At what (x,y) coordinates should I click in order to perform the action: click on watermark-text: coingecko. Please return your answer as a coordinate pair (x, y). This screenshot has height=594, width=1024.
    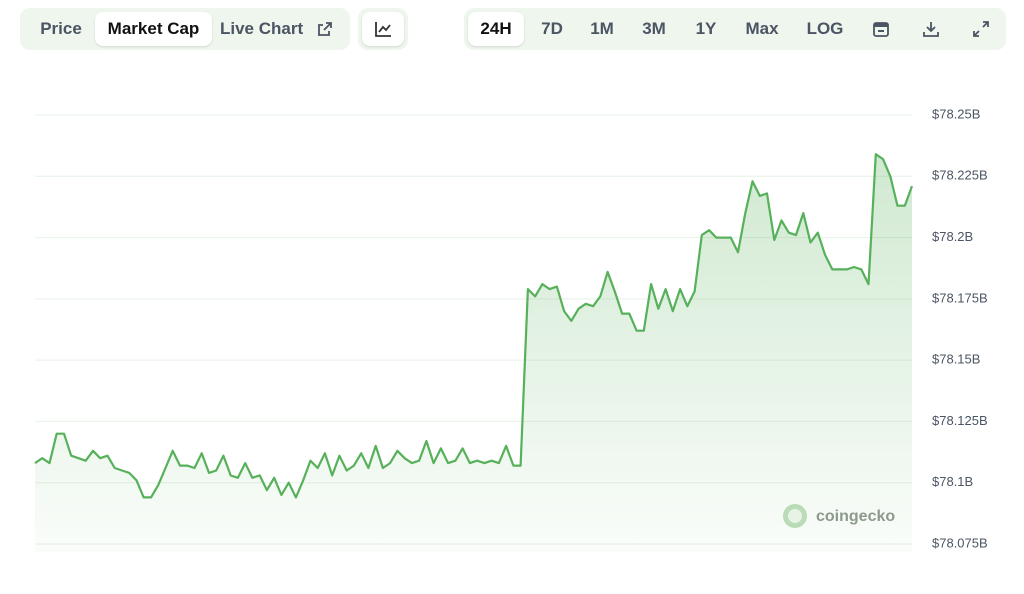
    Looking at the image, I should click on (855, 516).